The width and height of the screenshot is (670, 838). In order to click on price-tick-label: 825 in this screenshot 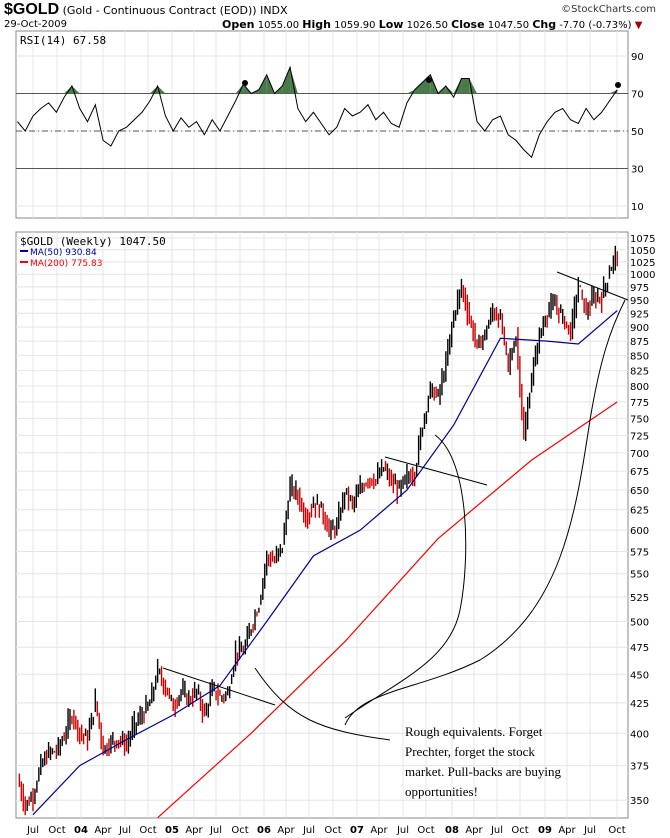, I will do `click(639, 372)`.